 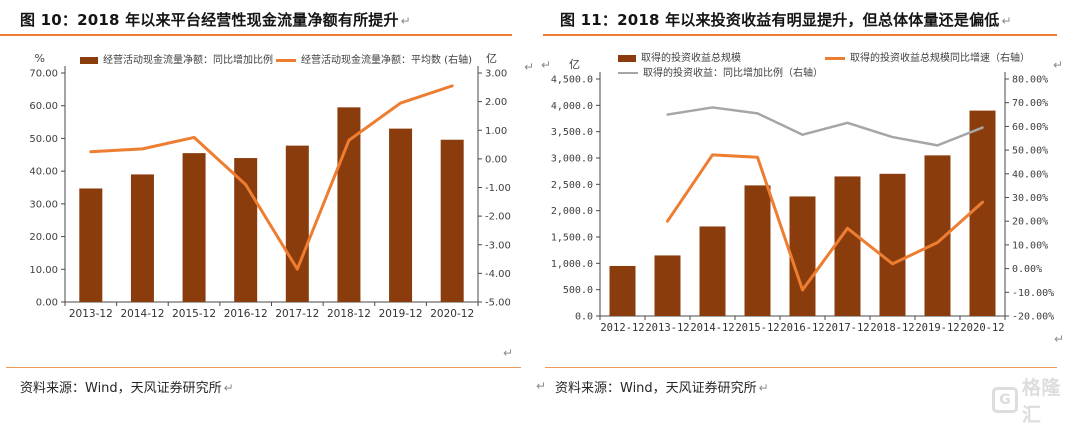 What do you see at coordinates (43, 172) in the screenshot?
I see `svg-text: 40.00` at bounding box center [43, 172].